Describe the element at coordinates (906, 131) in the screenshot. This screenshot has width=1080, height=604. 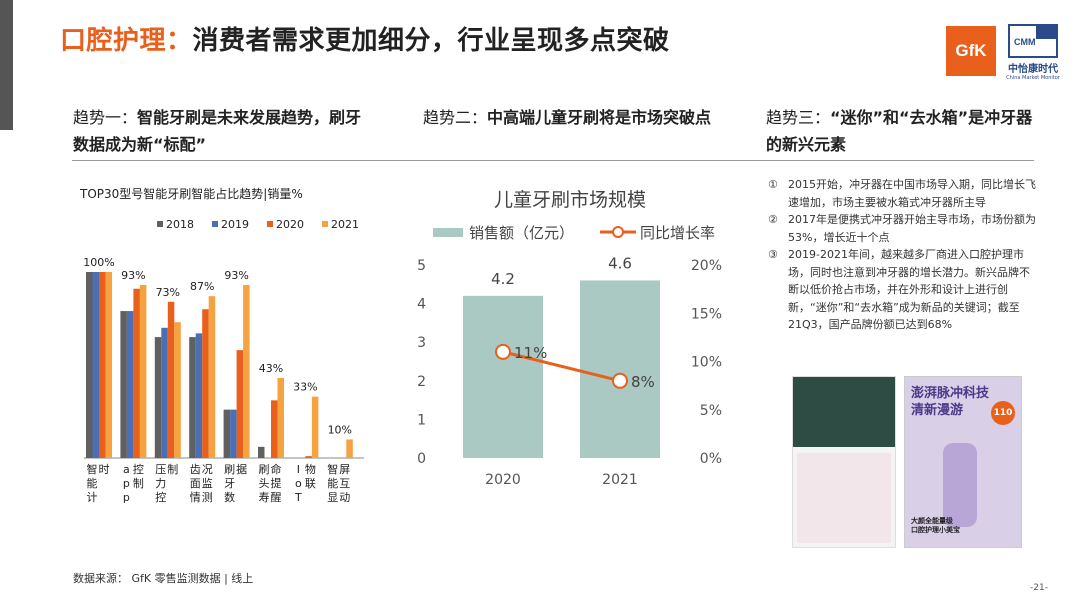
I see `trend-three: 趋势三：“迷你”和“去水箱”是冲牙器的新兴元素` at that location.